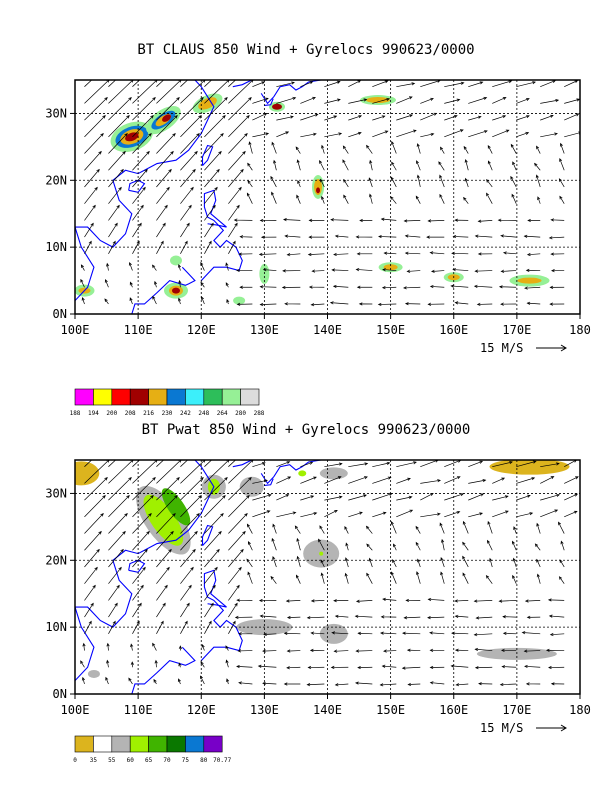  Describe the element at coordinates (139, 744) in the screenshot. I see `bottom-colorbar-swatch` at that location.